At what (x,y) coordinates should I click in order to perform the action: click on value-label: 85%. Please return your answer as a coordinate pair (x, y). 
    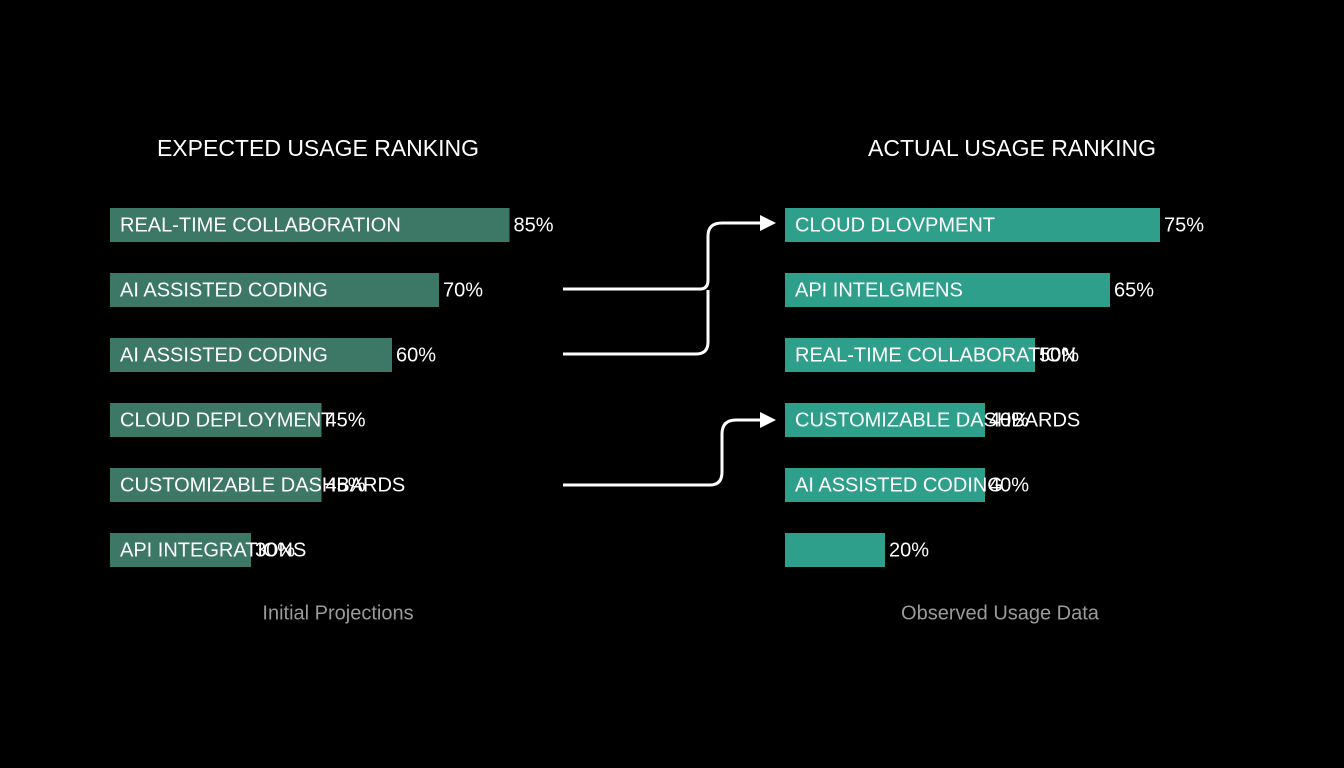
    Looking at the image, I should click on (534, 225).